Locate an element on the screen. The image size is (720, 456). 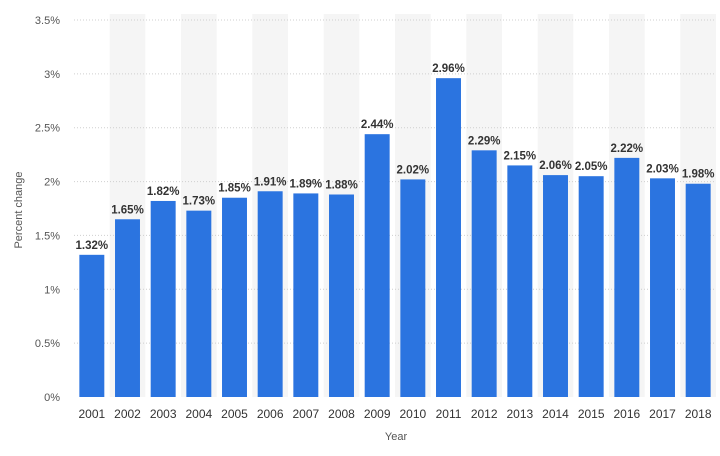
data-label-2007: 1.89% is located at coordinates (306, 184).